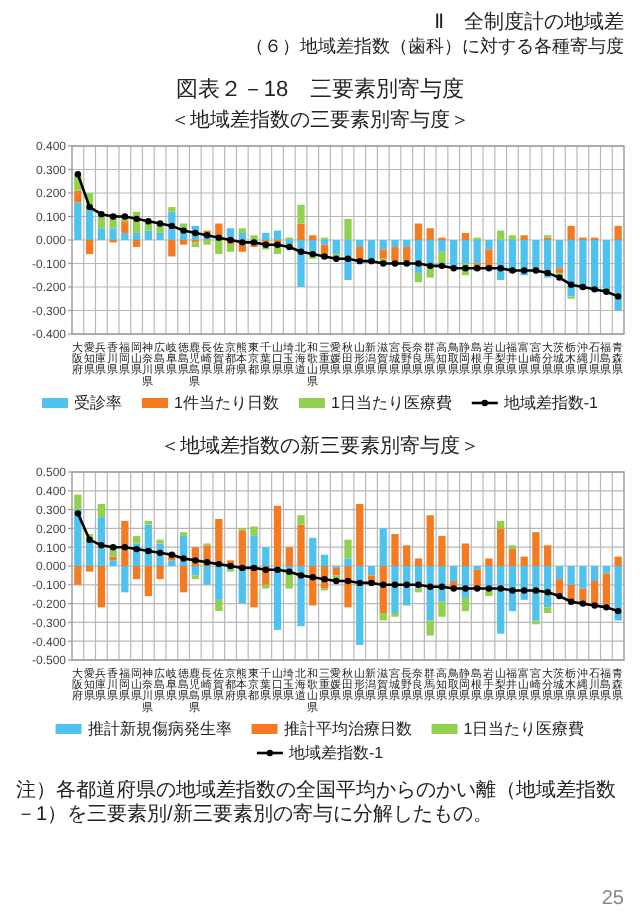  What do you see at coordinates (320, 89) in the screenshot?
I see `chart-title: 図表２－18 三要素別寄与度` at bounding box center [320, 89].